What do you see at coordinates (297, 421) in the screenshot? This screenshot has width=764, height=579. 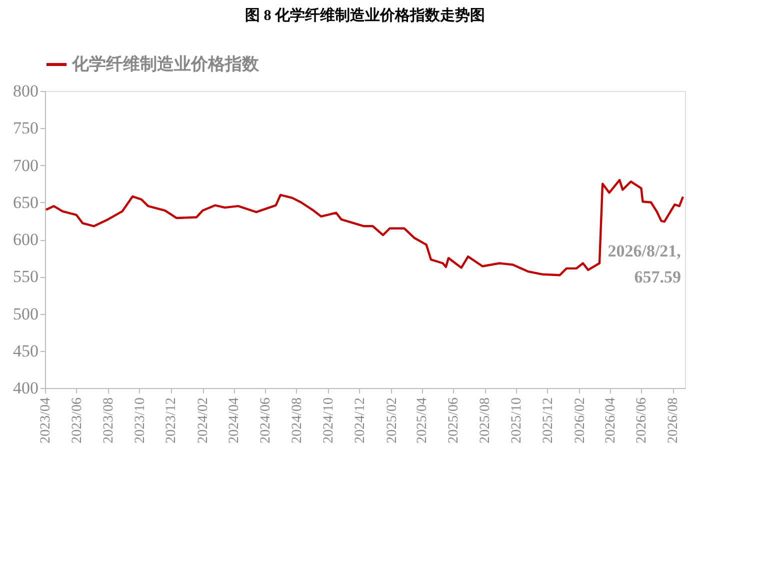 I see `x-tick-label: 2024/08` at bounding box center [297, 421].